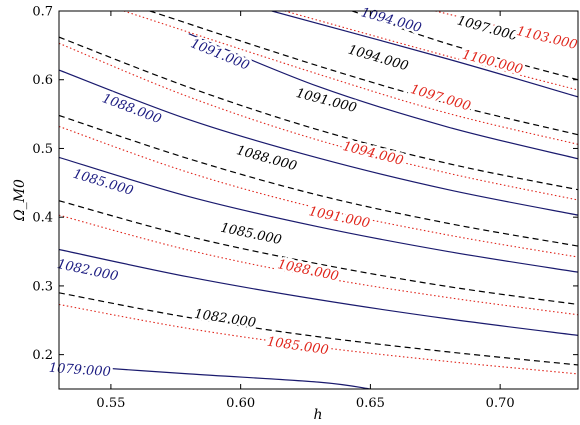  What do you see at coordinates (42, 355) in the screenshot?
I see `y-tick-label: 0.2` at bounding box center [42, 355].